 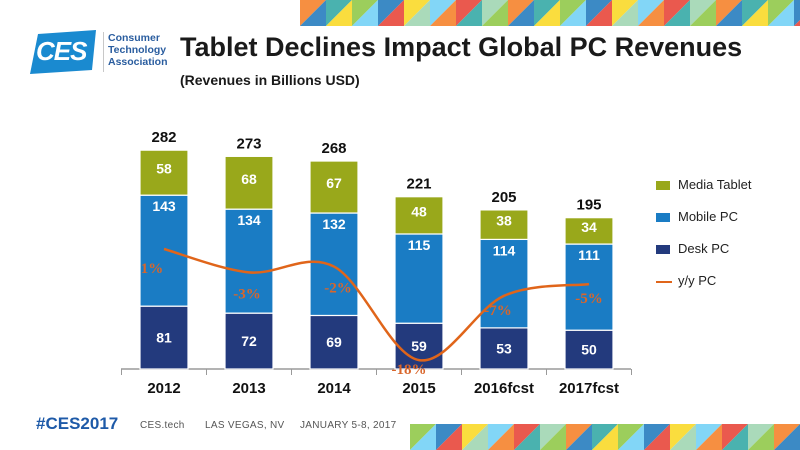 I want to click on x-tick-label: 2014, so click(x=334, y=388).